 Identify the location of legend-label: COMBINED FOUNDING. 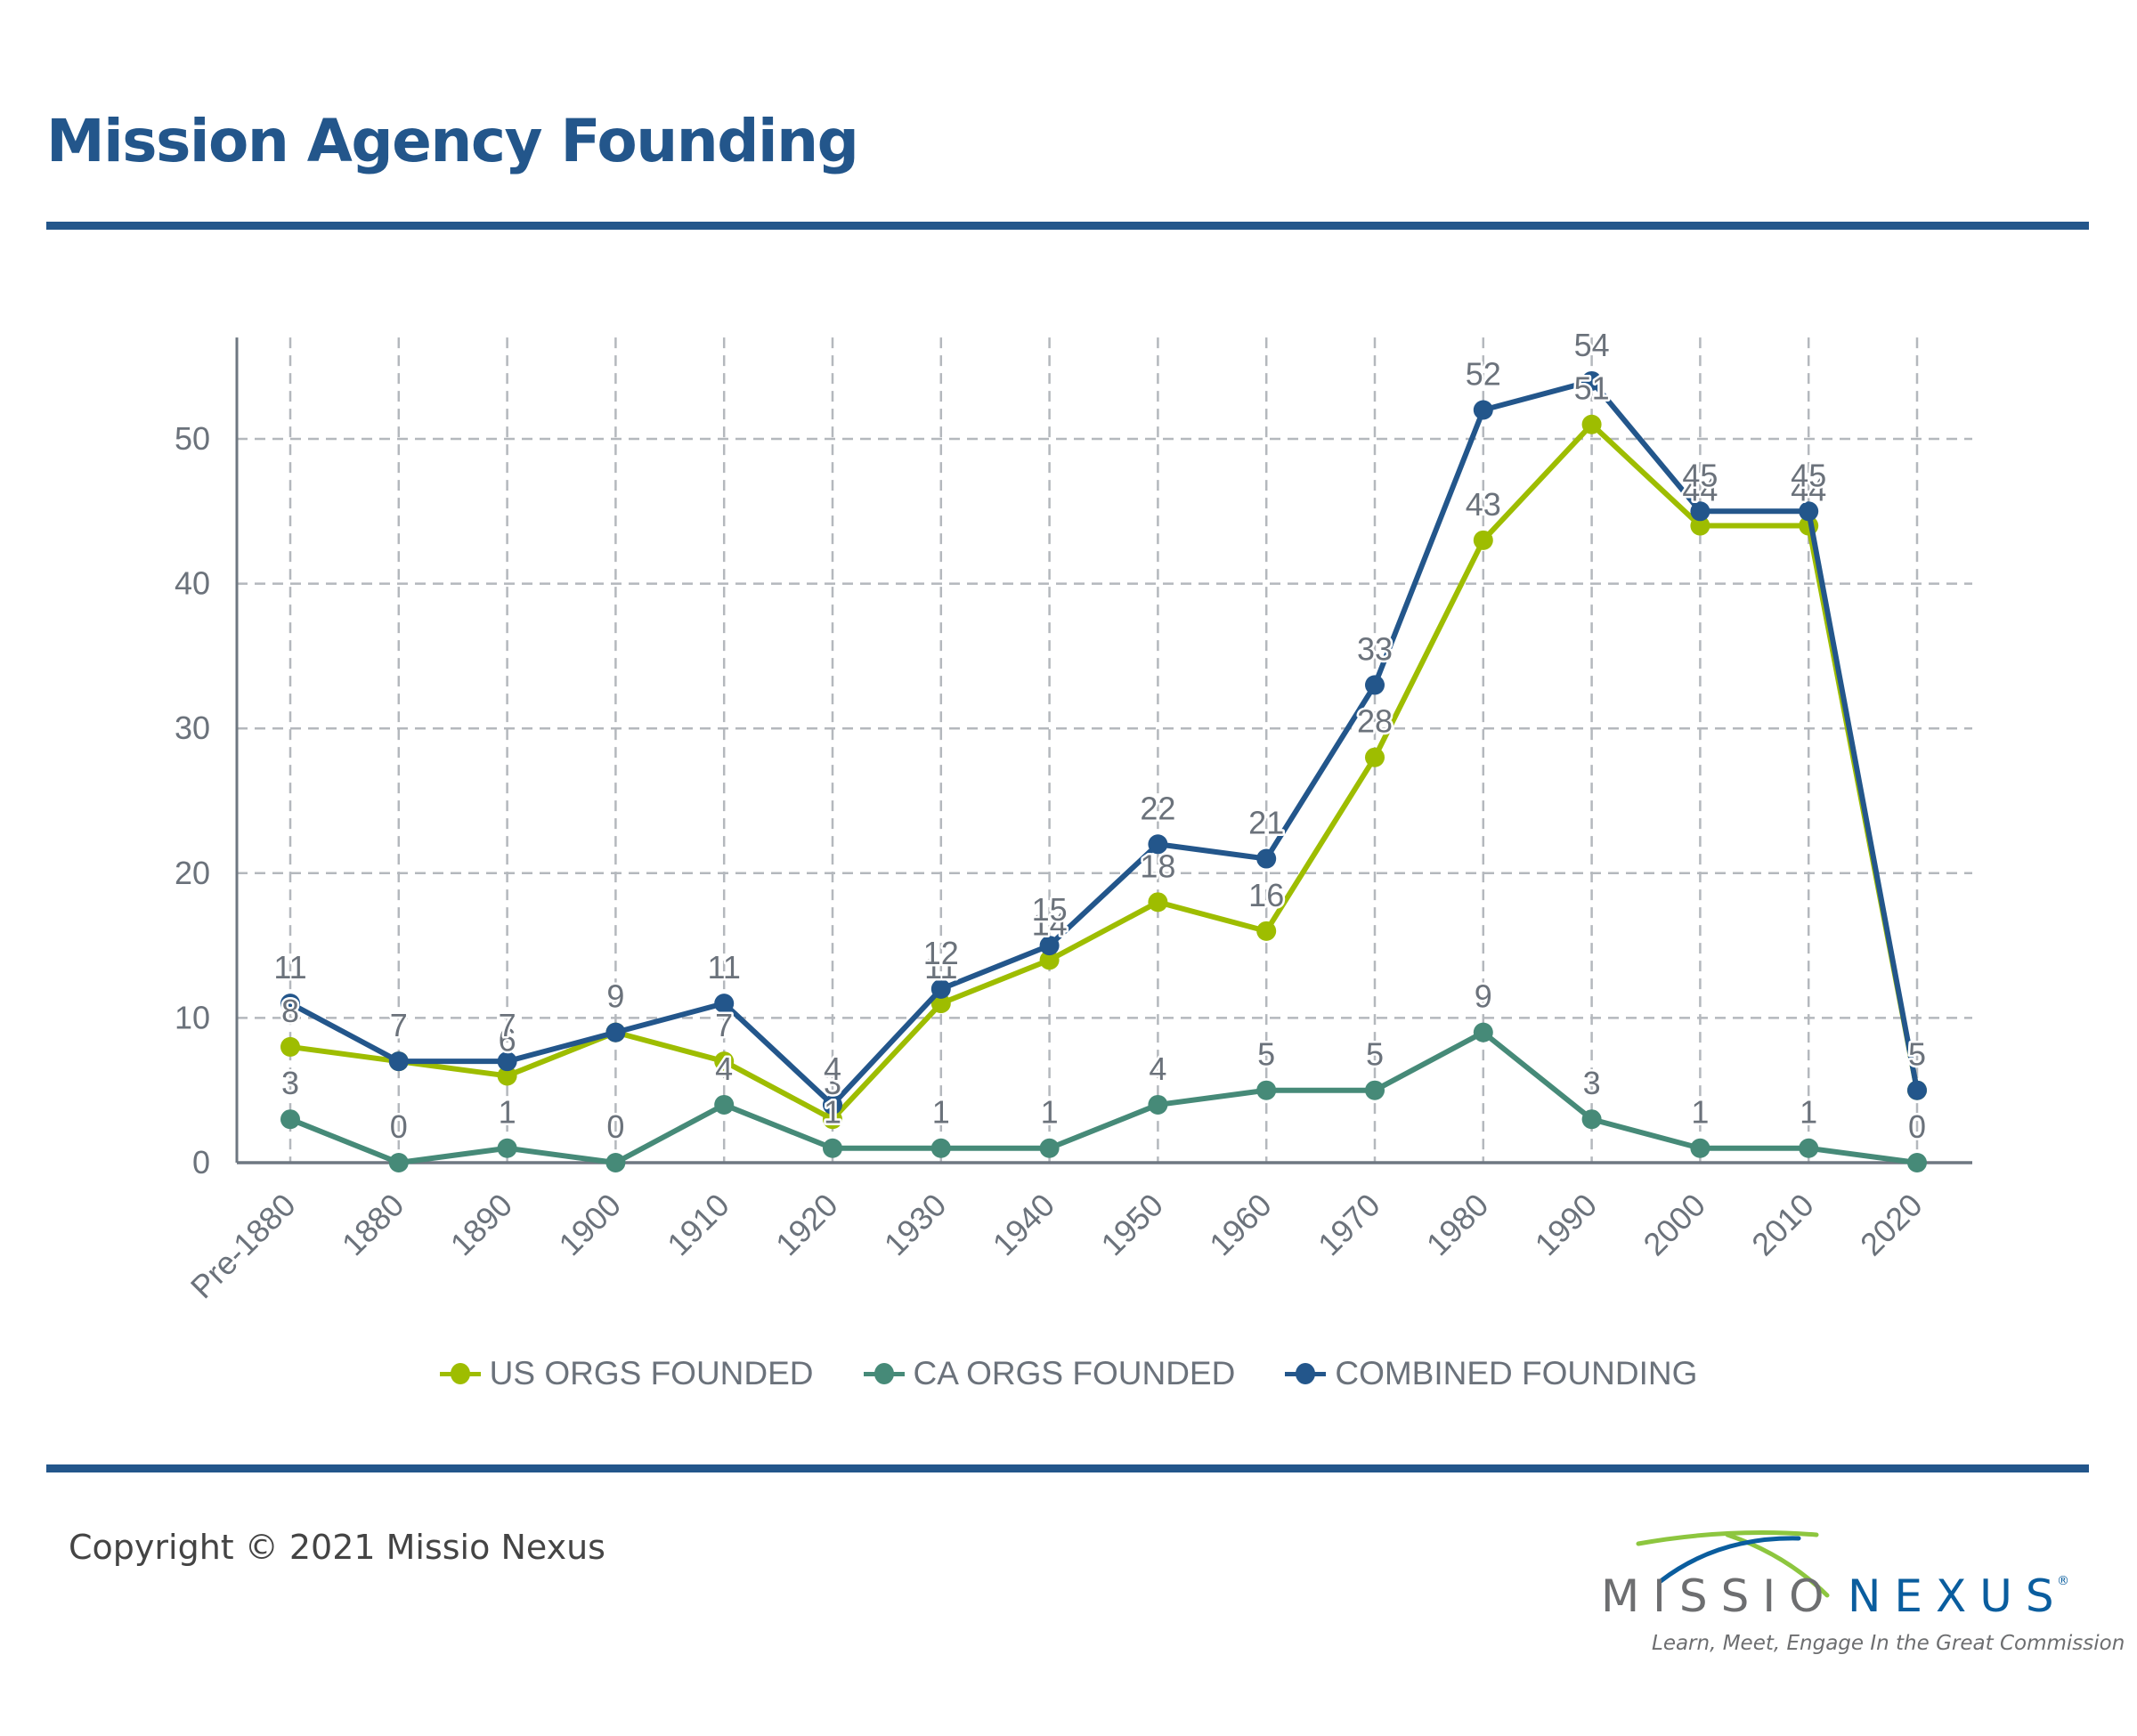
(1516, 1373).